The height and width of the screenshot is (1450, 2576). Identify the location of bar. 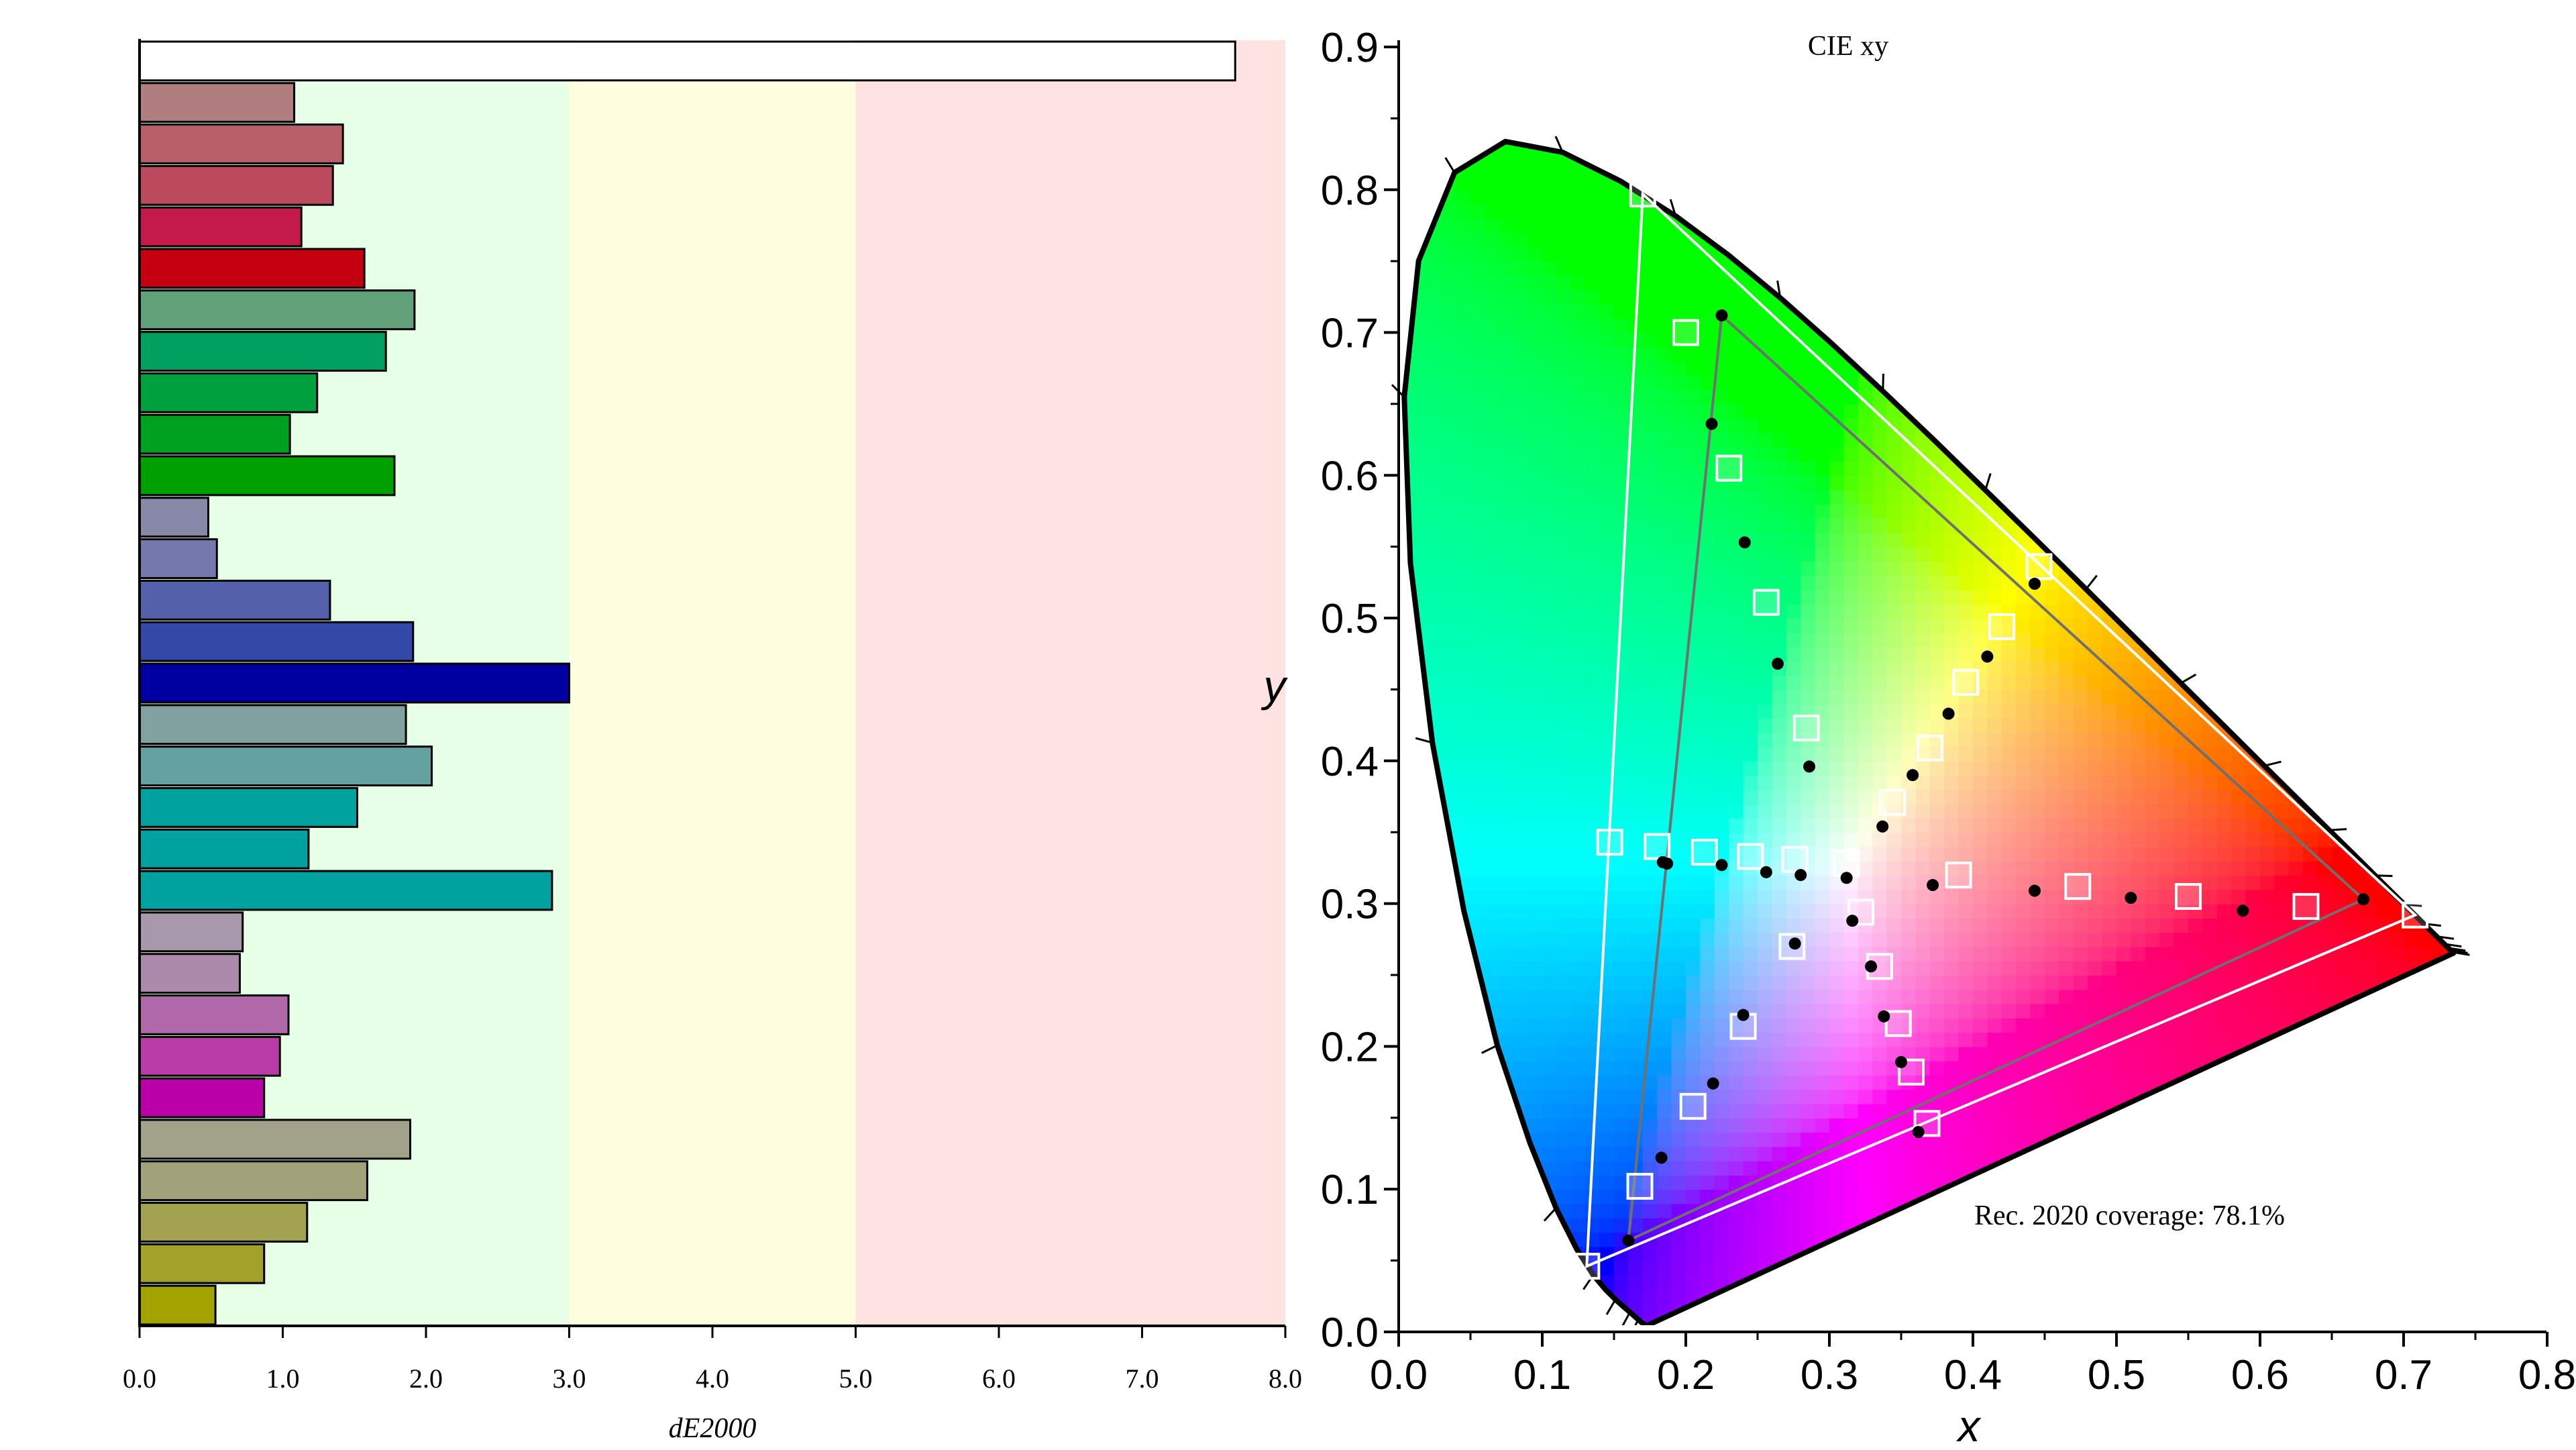
(267, 476).